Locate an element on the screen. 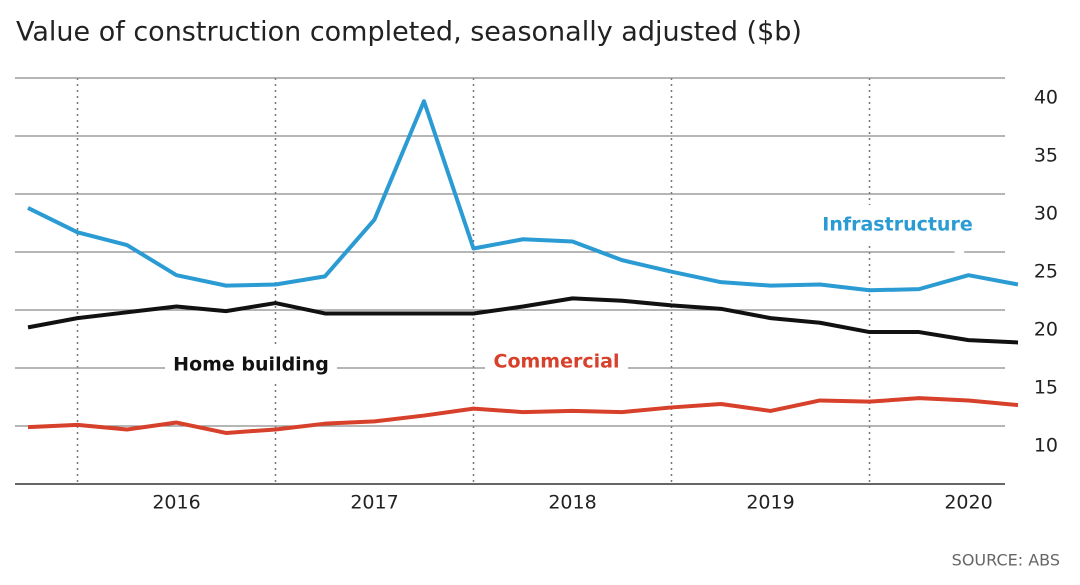  x-tick-label: 2019 is located at coordinates (770, 503).